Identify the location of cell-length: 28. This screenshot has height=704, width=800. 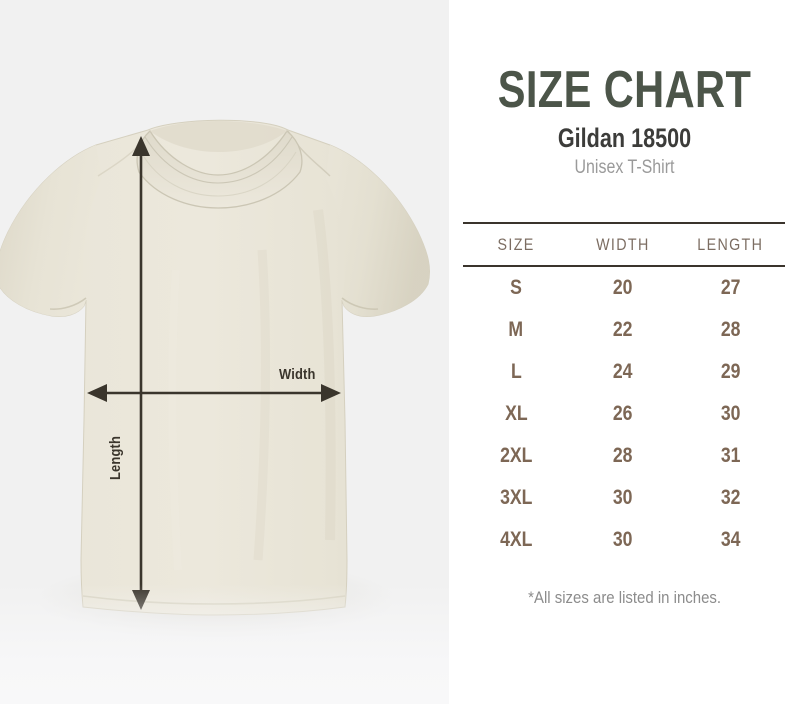
(730, 329).